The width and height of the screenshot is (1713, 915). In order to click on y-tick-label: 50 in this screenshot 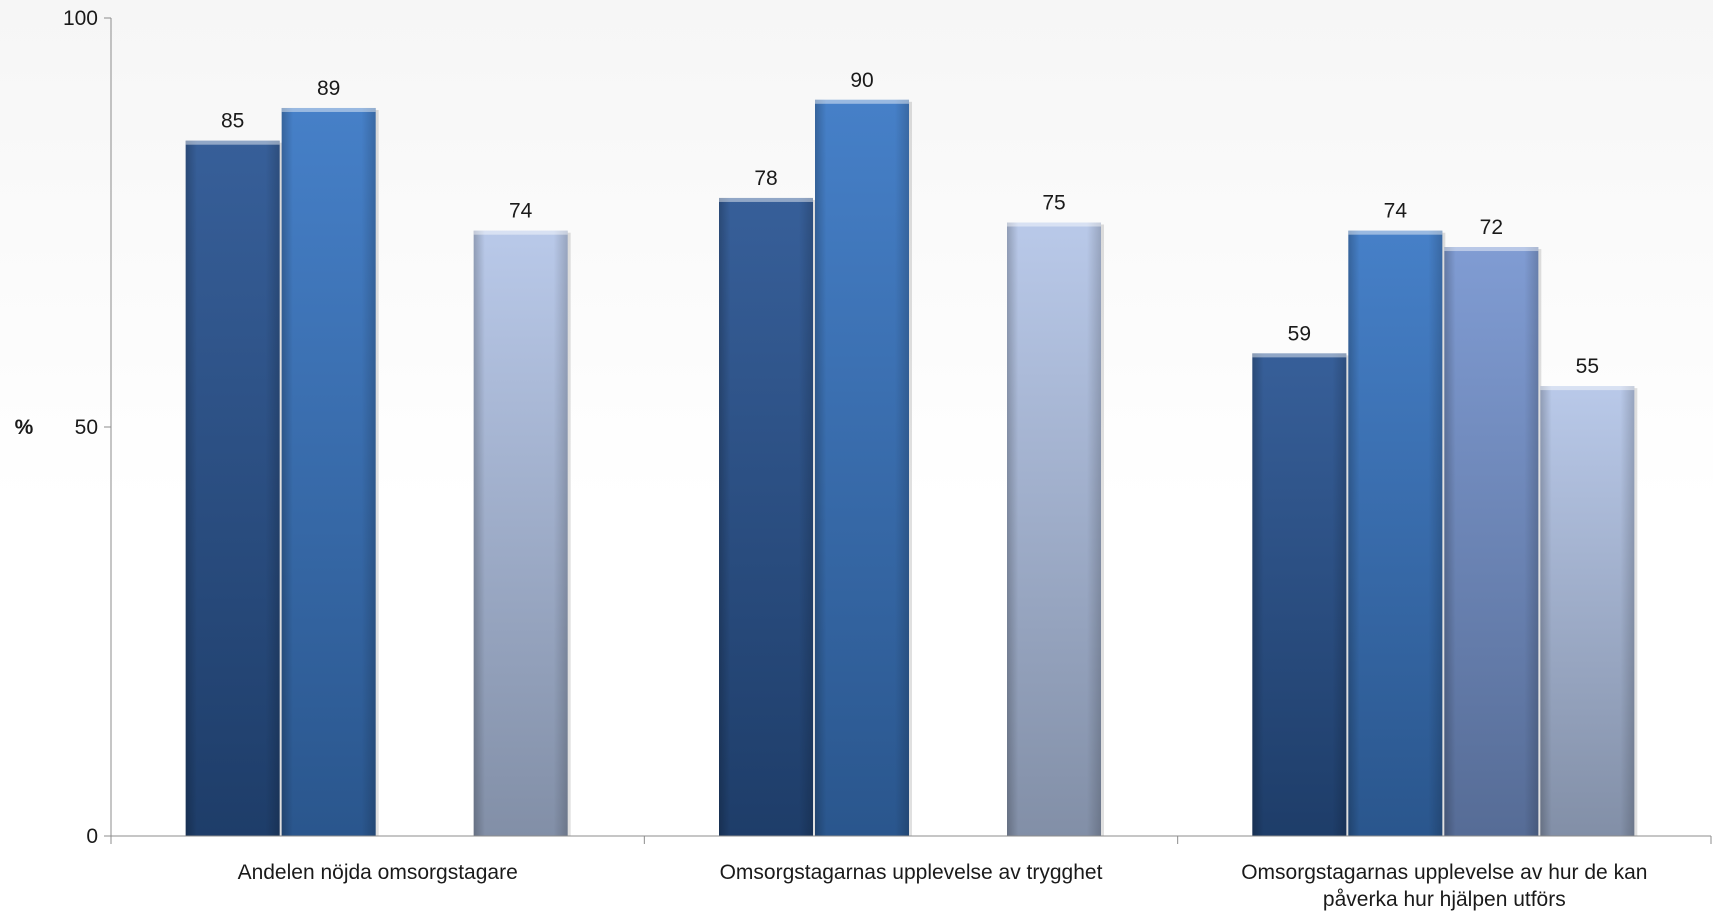, I will do `click(86, 427)`.